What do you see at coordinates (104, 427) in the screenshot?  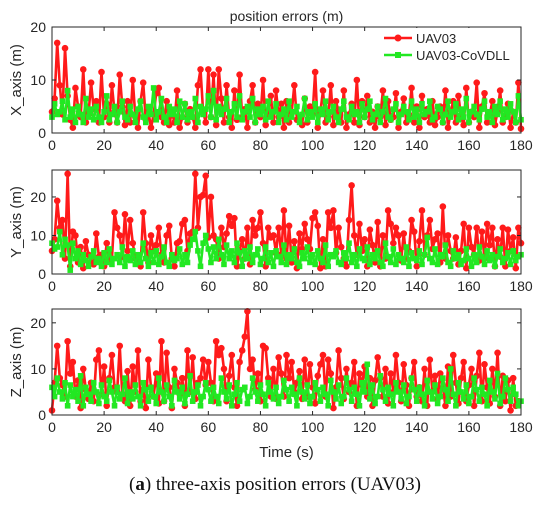 I see `z-axis-x-tick-label: 20` at bounding box center [104, 427].